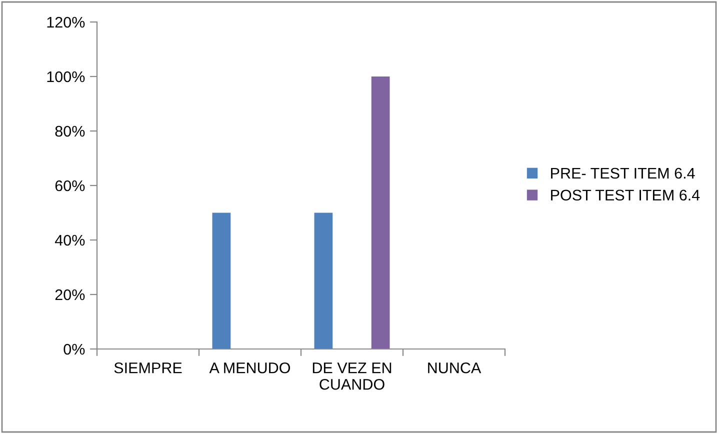 This screenshot has width=720, height=434. Describe the element at coordinates (74, 349) in the screenshot. I see `y-tick-label: 0%` at that location.